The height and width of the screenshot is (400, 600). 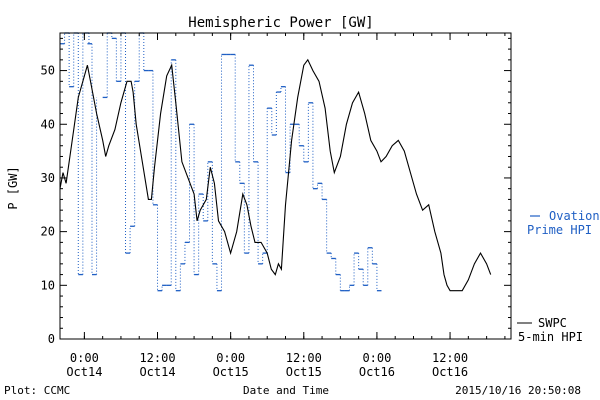 I want to click on y-tick-label: 20, so click(x=48, y=232).